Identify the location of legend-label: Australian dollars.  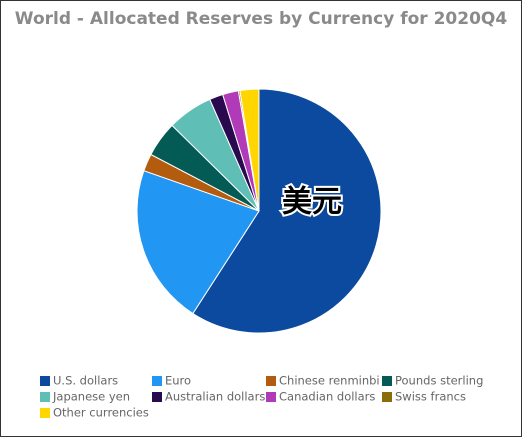
(215, 397).